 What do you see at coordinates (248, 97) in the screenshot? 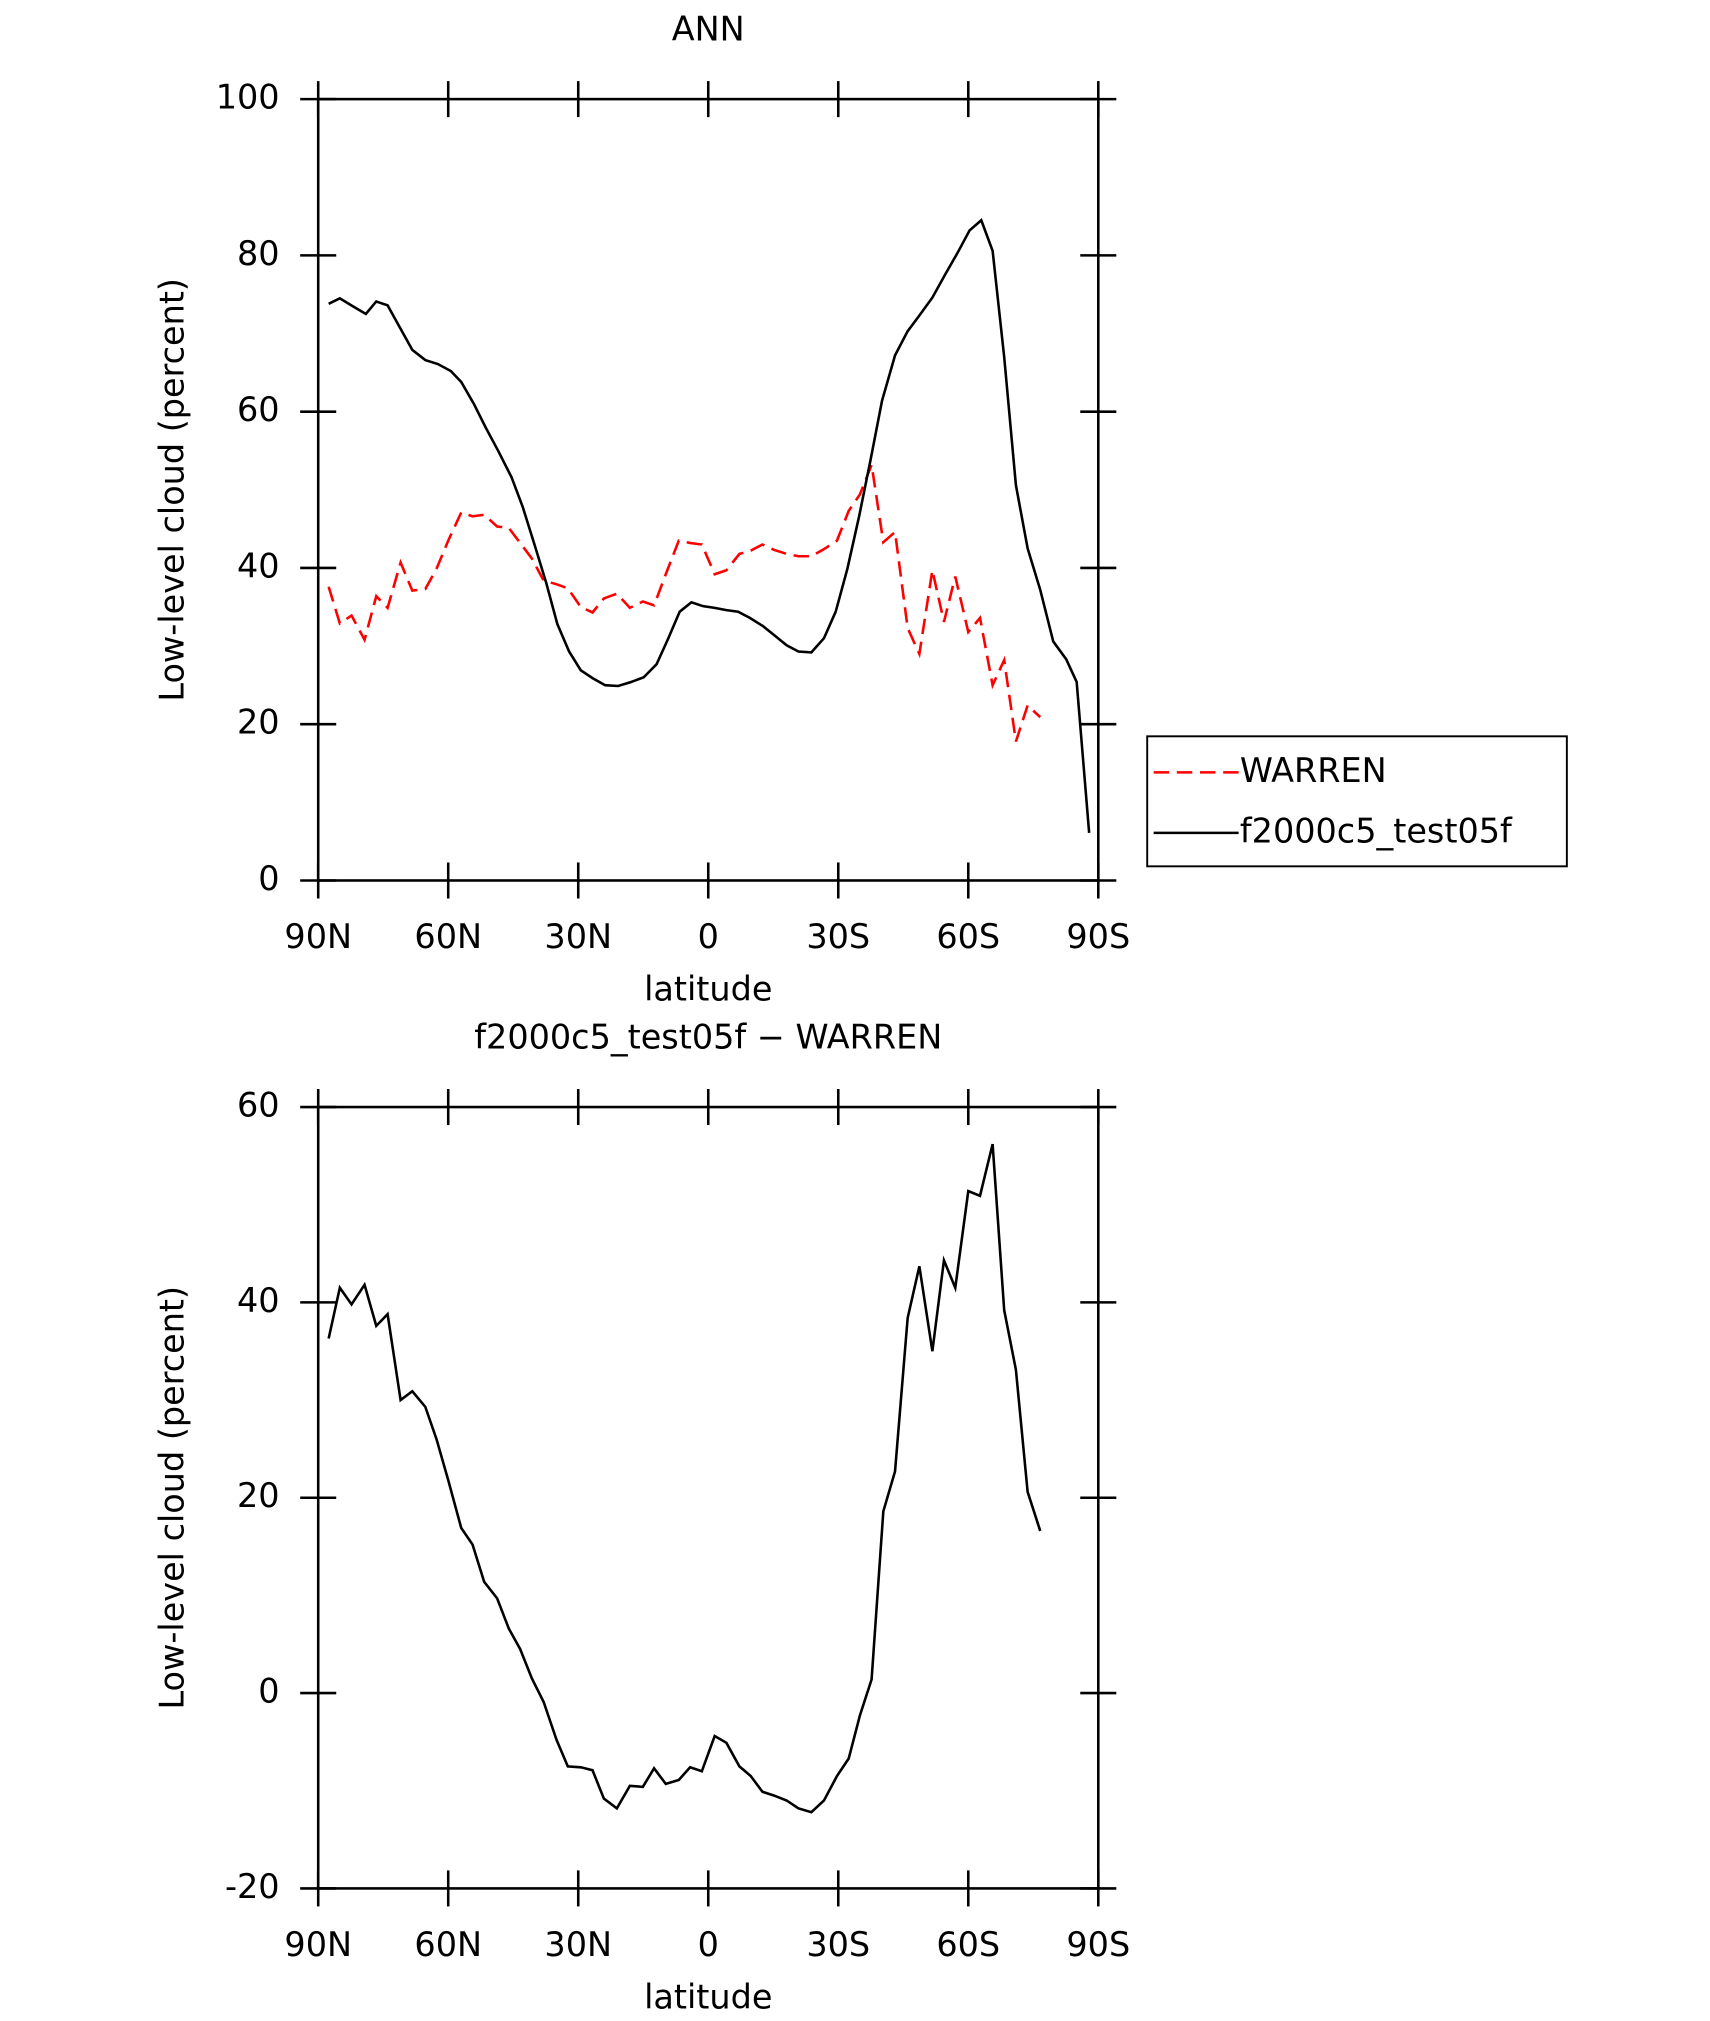
I see `y-tick-label: 100` at bounding box center [248, 97].